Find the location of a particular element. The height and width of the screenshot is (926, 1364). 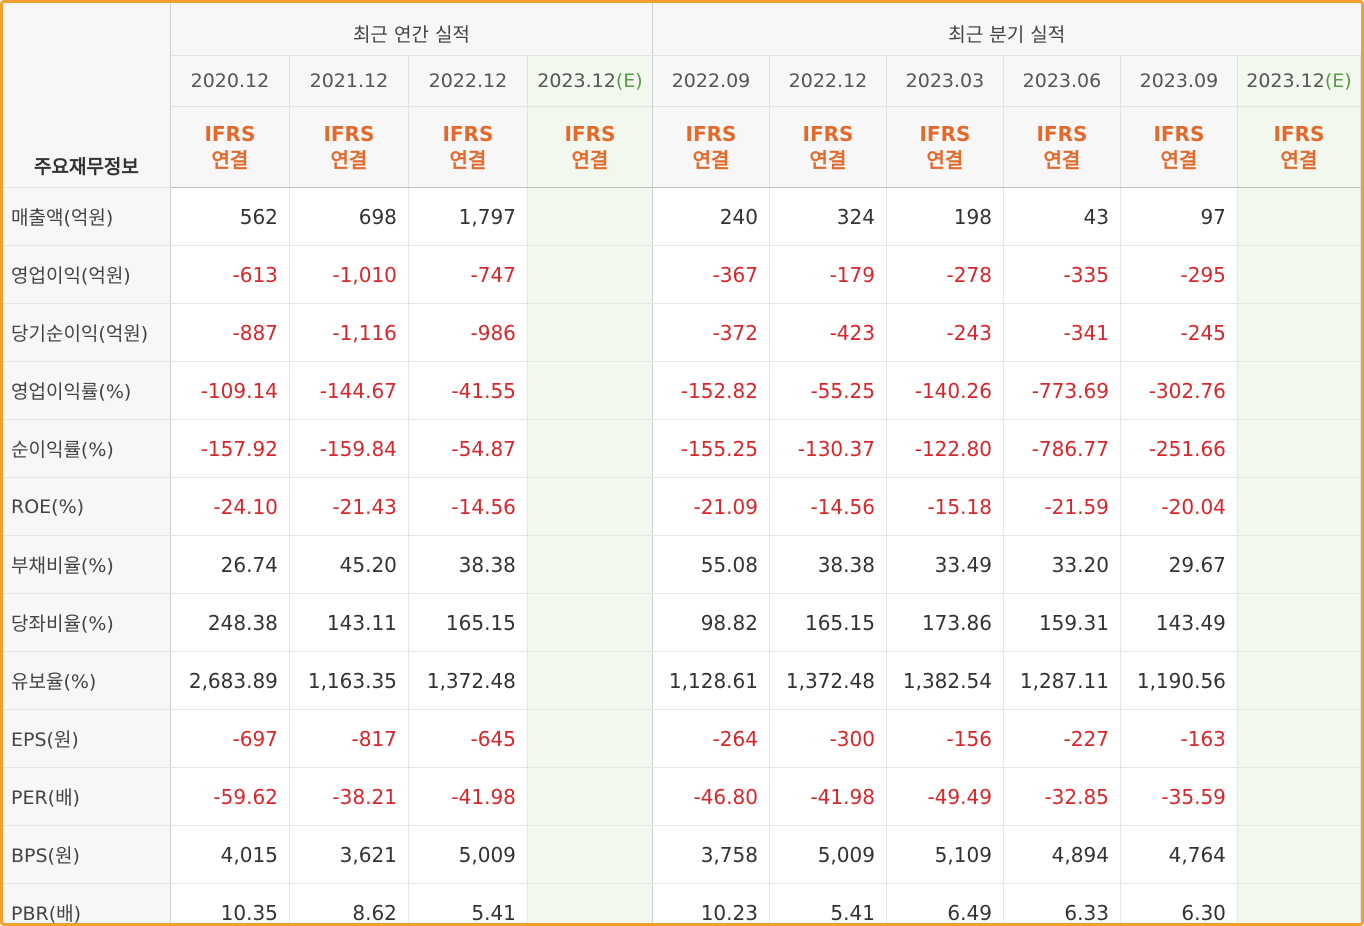

value-cell: 1,372.48 is located at coordinates (828, 680).